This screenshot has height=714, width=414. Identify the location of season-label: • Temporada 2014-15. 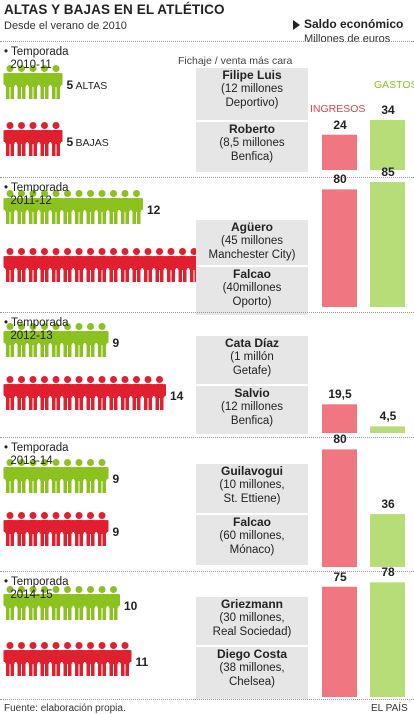
(36, 588).